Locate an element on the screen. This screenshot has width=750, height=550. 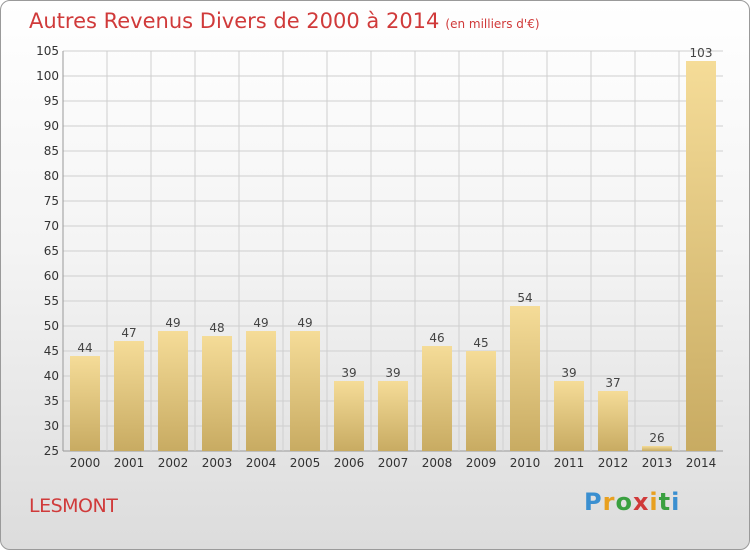
bar-2006 is located at coordinates (349, 416).